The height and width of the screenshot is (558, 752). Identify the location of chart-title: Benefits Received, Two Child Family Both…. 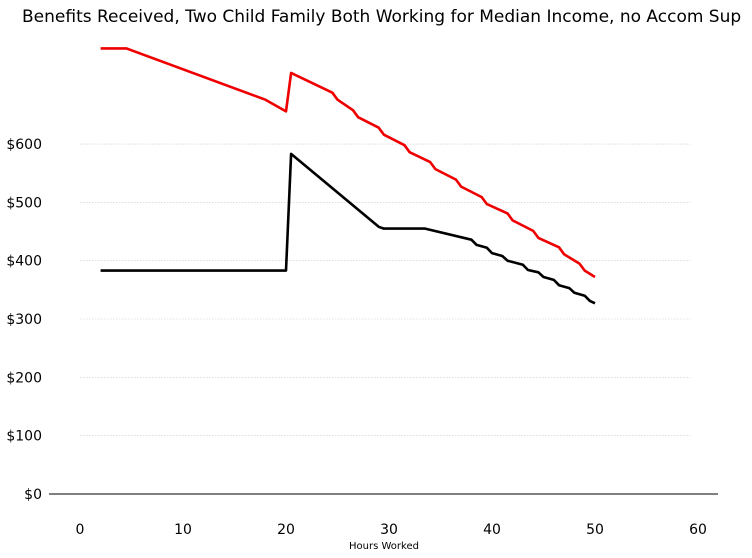
(381, 17).